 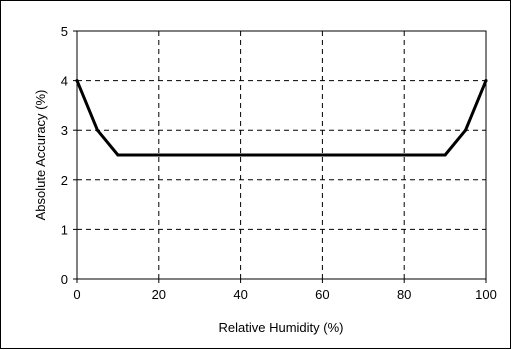 What do you see at coordinates (322, 294) in the screenshot?
I see `x-tick-label: 60` at bounding box center [322, 294].